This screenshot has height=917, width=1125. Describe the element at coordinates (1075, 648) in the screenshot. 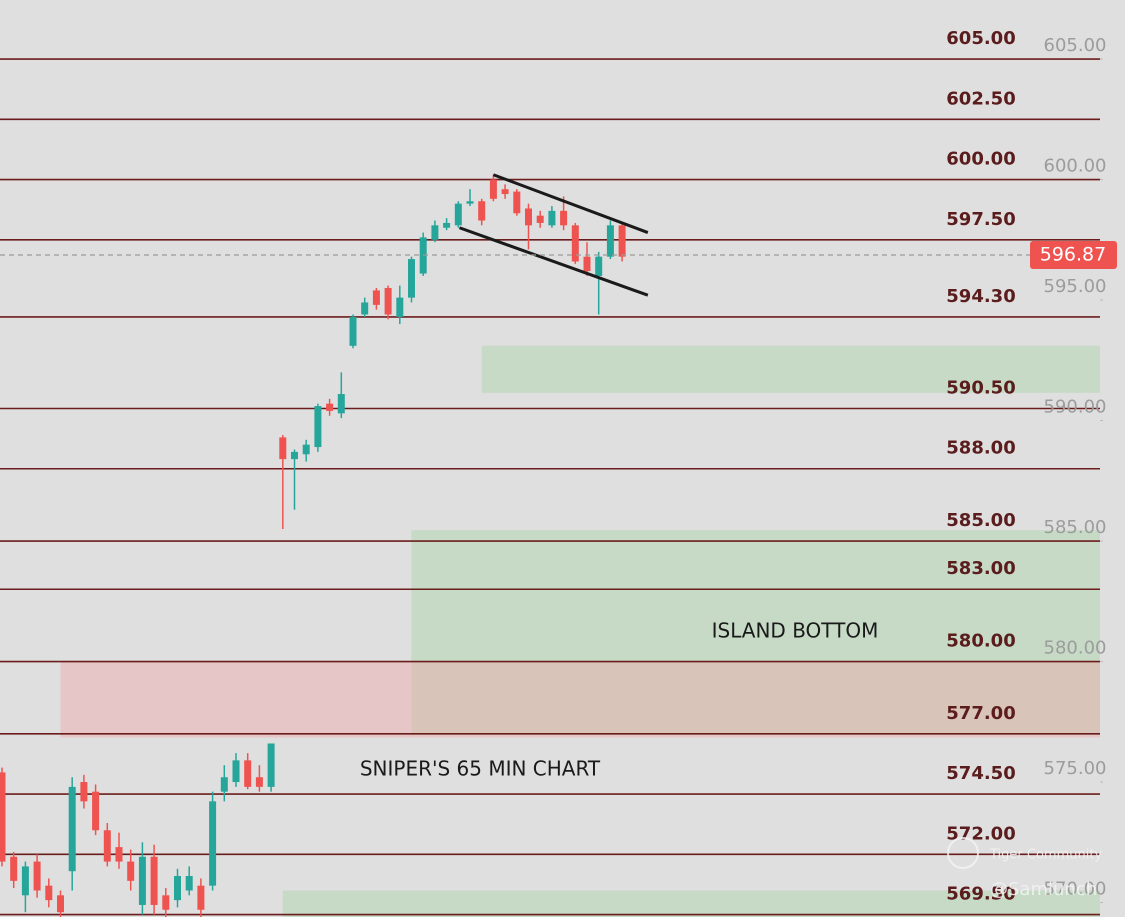

I see `y-tick-label: 580.00` at that location.